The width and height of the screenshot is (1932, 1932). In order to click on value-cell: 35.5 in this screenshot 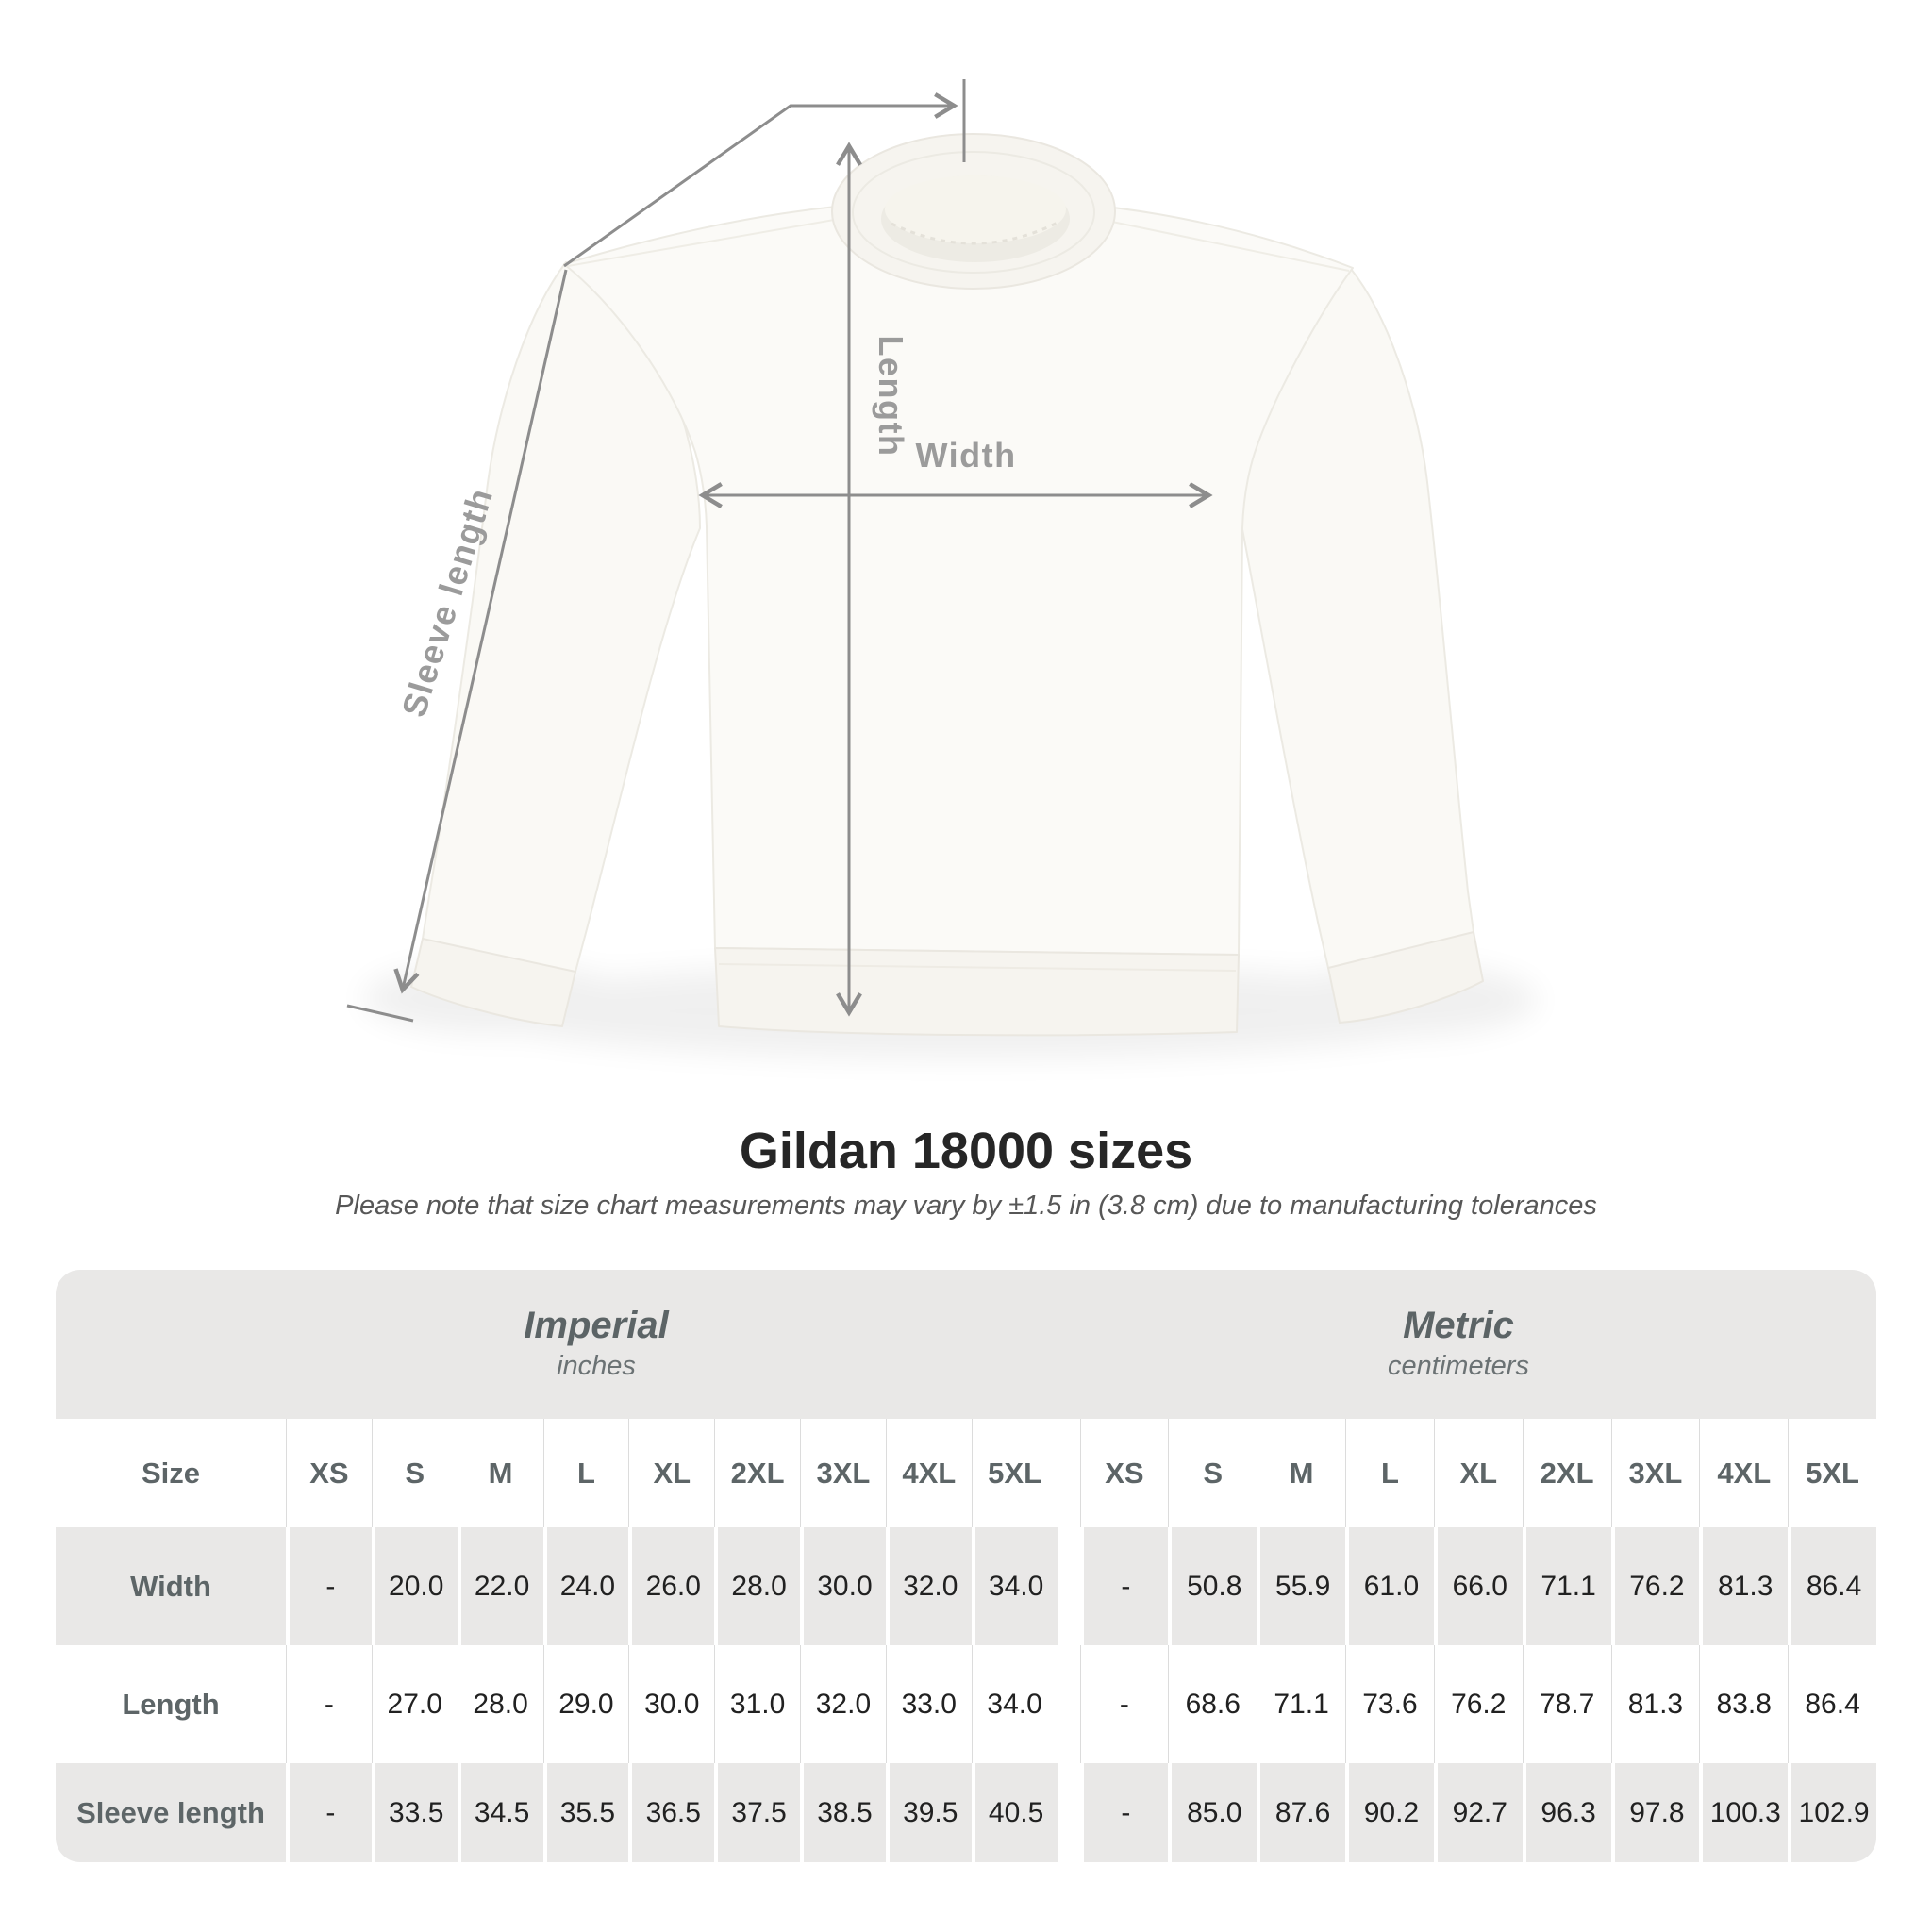, I will do `click(585, 1812)`.